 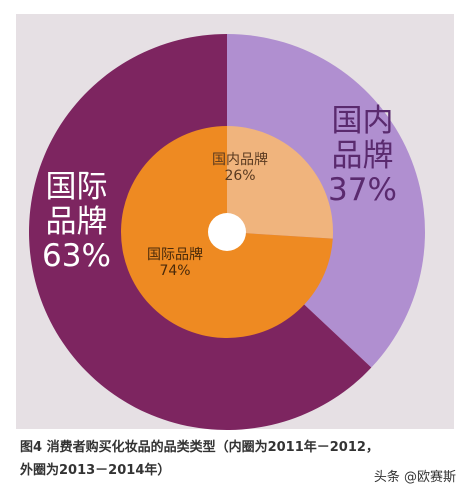 I want to click on inner-domestic-name: 国内品牌, so click(x=240, y=160).